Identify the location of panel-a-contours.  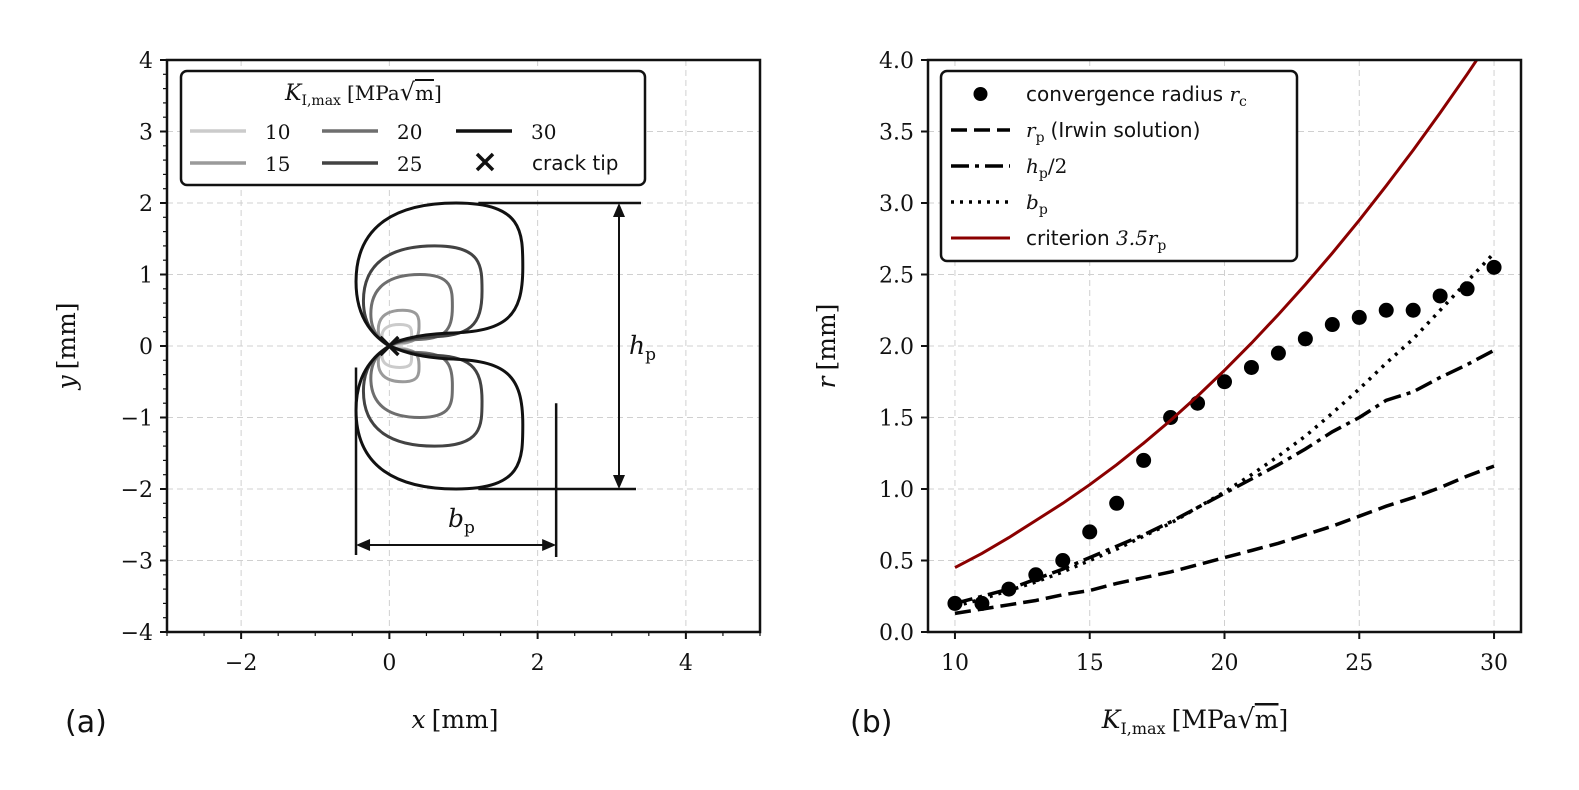
(439, 346).